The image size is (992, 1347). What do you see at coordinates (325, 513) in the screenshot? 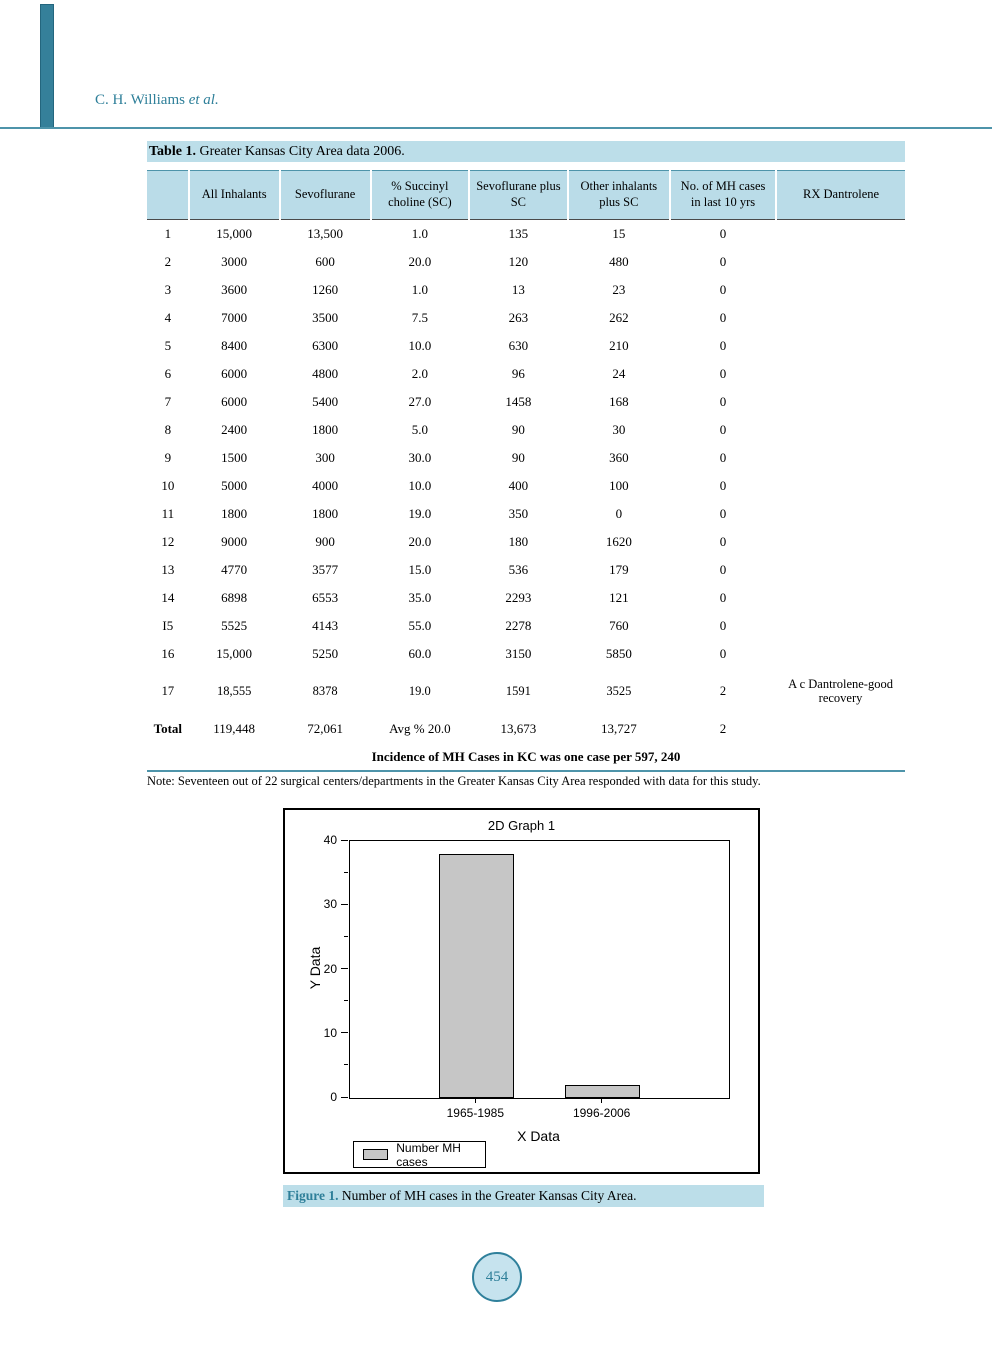
I see `table-cell: 1800` at bounding box center [325, 513].